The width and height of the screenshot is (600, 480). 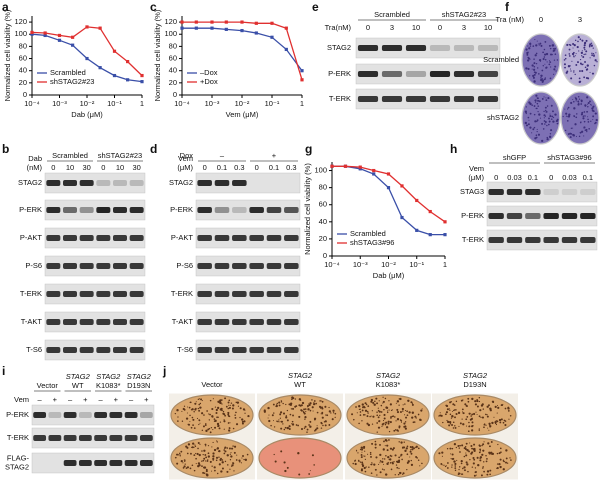 I want to click on row-label: T-AKT, so click(x=32, y=321).